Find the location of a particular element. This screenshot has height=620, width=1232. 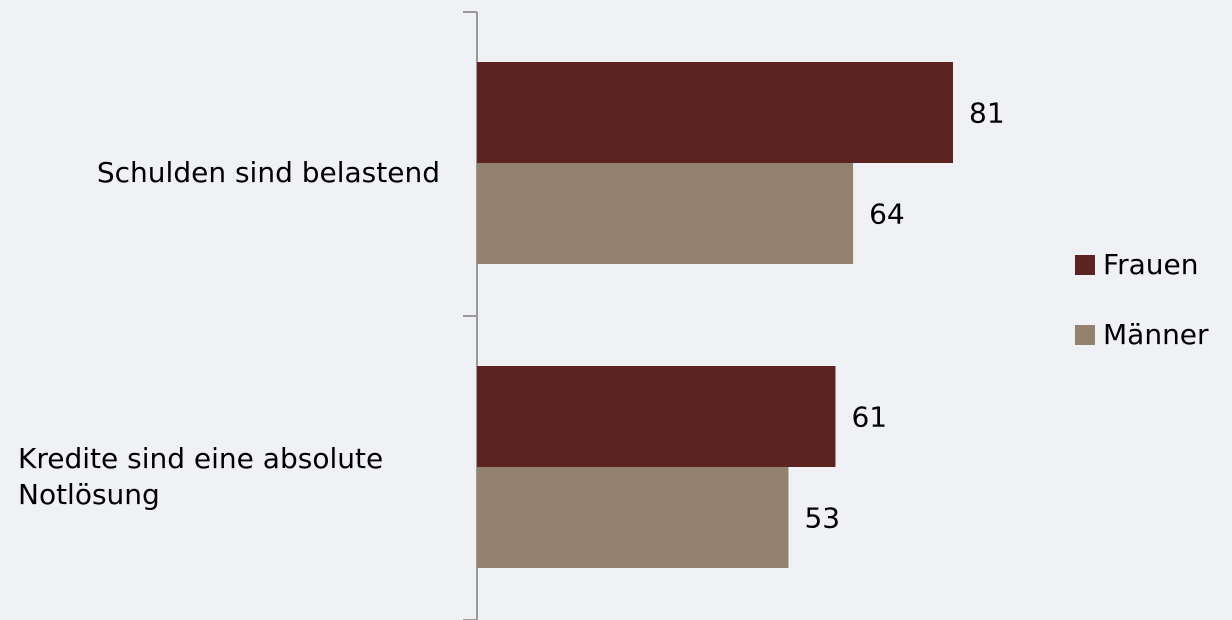

bar-value-label: 64 is located at coordinates (887, 214).